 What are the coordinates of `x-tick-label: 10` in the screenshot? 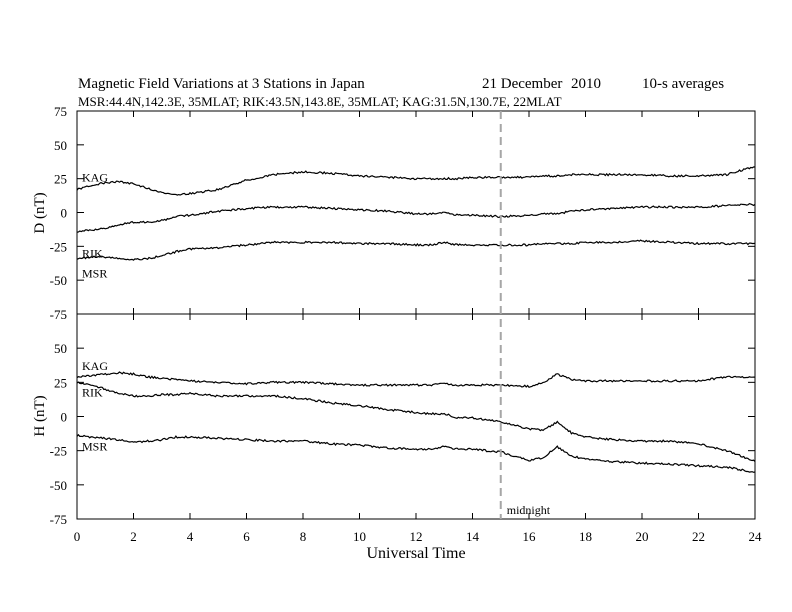 It's located at (359, 536).